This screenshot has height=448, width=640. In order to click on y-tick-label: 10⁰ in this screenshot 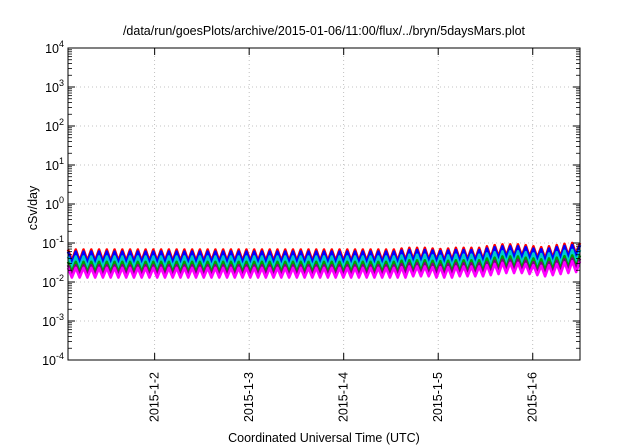, I will do `click(54, 203)`.